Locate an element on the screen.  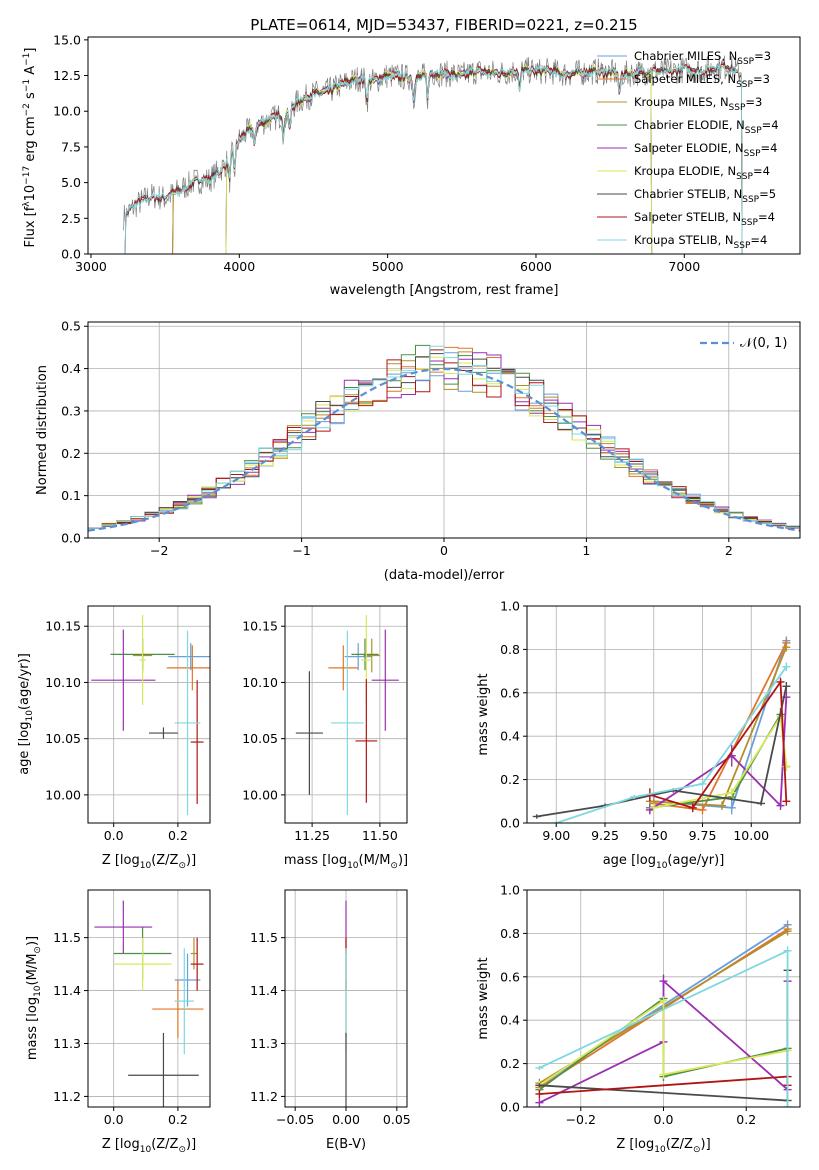
x-tick-label: 5000 is located at coordinates (388, 266).